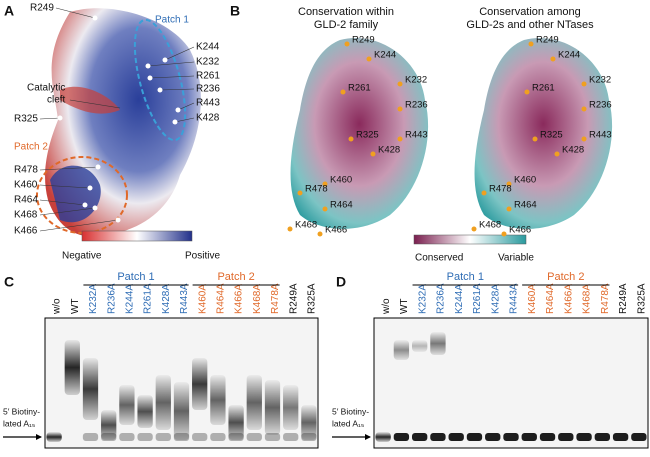 Image resolution: width=650 pixels, height=457 pixels. I want to click on substrate-label: lated A₁₅, so click(348, 423).